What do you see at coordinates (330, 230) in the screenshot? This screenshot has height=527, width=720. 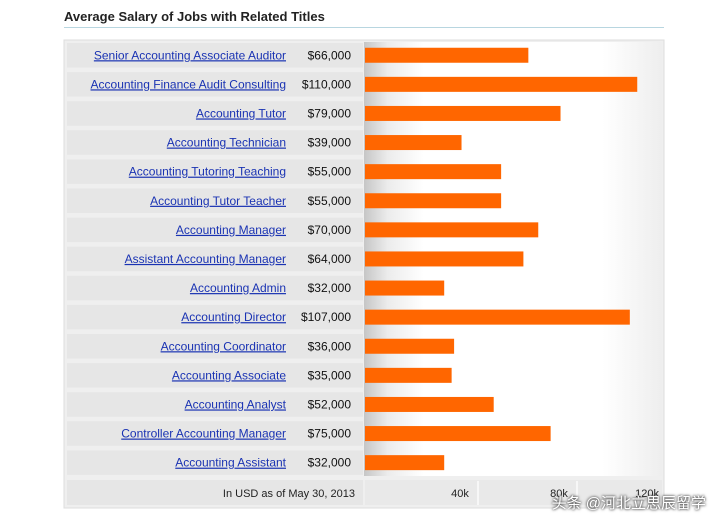 I see `salary-label: $70,000` at bounding box center [330, 230].